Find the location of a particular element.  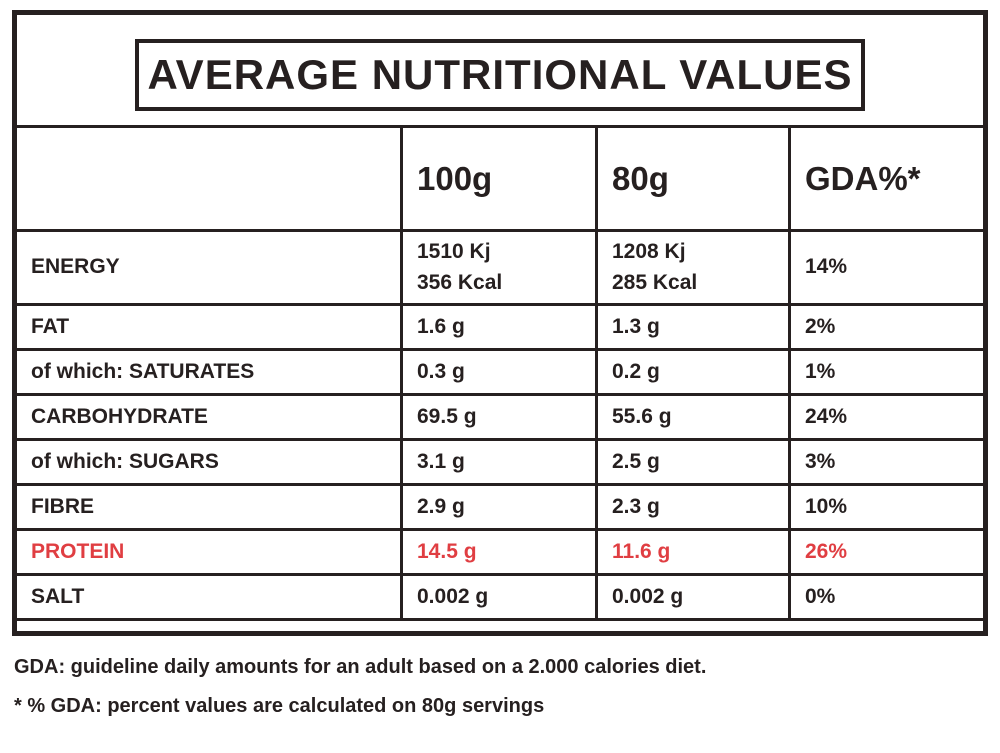

table-row-sugars: of which: SUGARS 3.1 g 2.5 g 3% is located at coordinates (500, 463).